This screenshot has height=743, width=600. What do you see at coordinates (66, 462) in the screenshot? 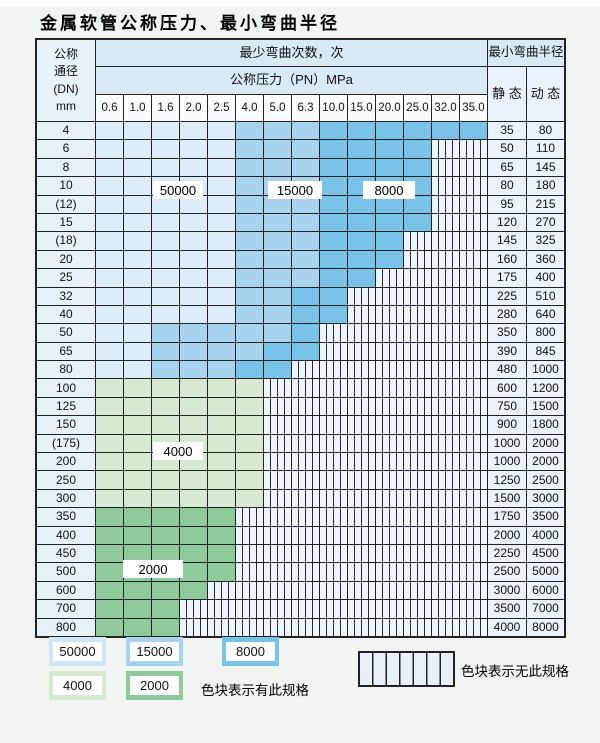
I see `dn-row-label: 200` at bounding box center [66, 462].